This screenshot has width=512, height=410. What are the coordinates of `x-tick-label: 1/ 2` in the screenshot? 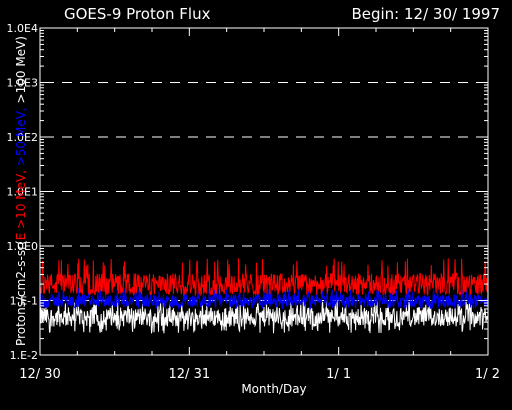 It's located at (487, 374).